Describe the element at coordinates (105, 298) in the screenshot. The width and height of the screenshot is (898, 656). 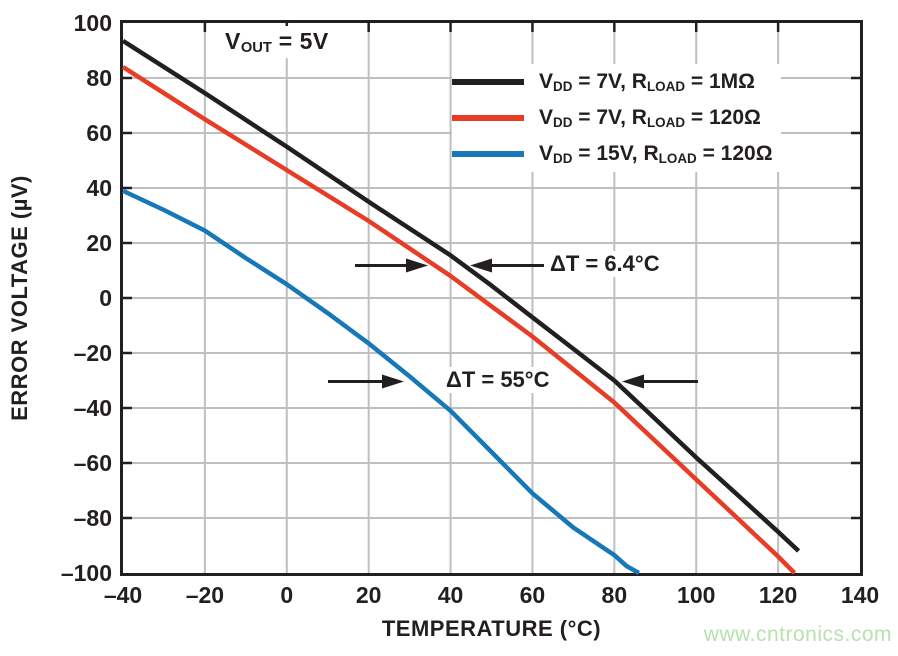
I see `y-tick-label: 0` at that location.